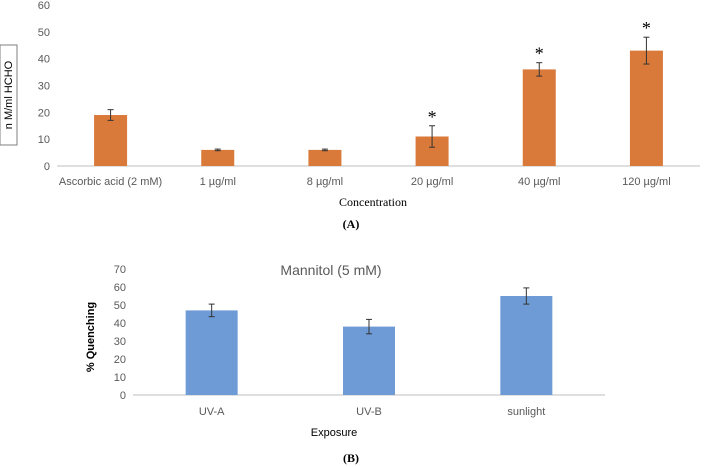 This screenshot has width=712, height=467. Describe the element at coordinates (120, 324) in the screenshot. I see `y-tick-label-b: 40` at that location.